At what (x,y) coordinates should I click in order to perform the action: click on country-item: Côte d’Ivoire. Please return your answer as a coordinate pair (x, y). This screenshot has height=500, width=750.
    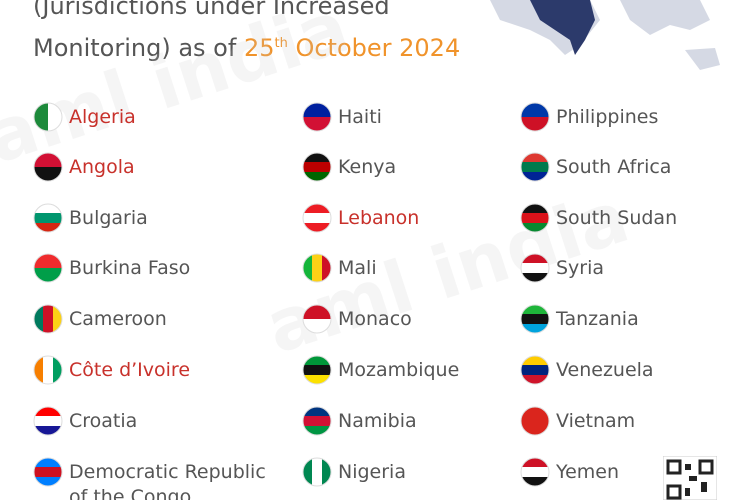
    Looking at the image, I should click on (151, 370).